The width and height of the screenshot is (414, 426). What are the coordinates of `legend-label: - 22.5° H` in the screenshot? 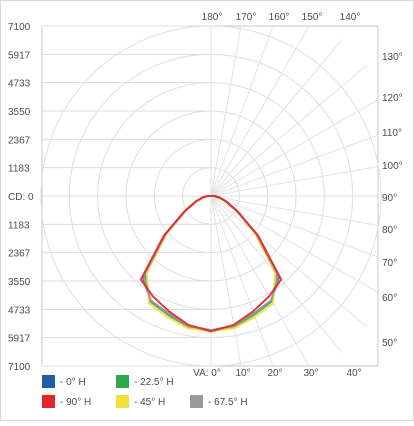 It's located at (154, 382).